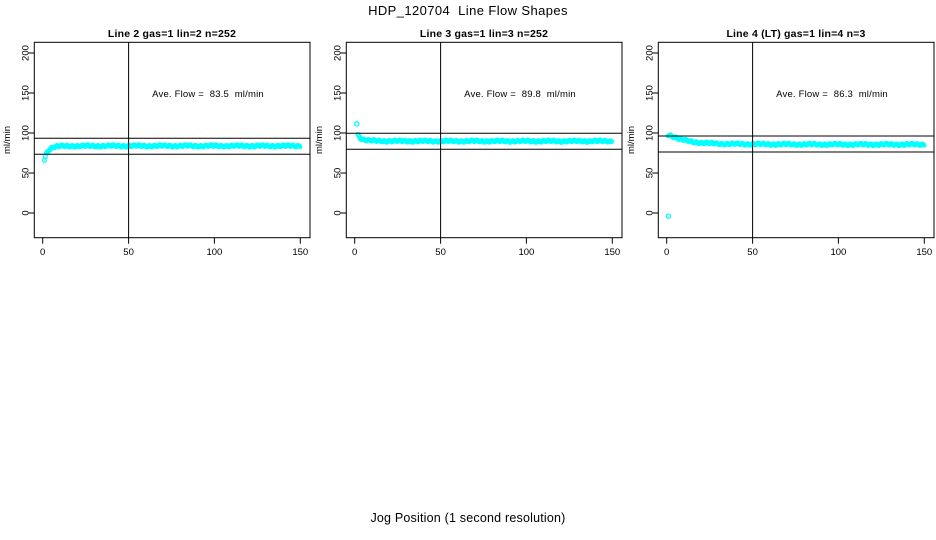  I want to click on ave-flow-annotation: Ave. Flow = 86.3 ml/min, so click(832, 94).